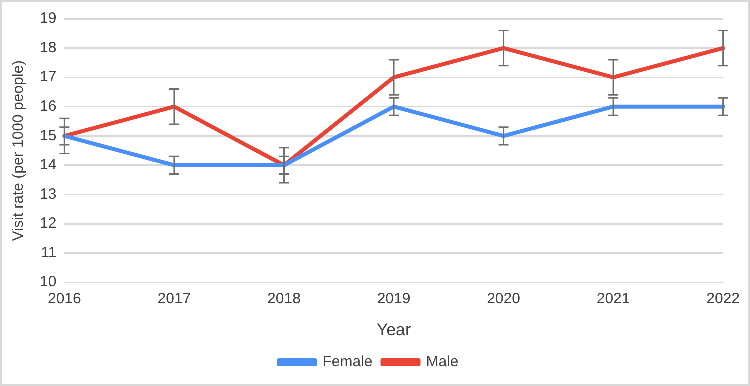 The image size is (750, 386). I want to click on y-tick-label: 13, so click(48, 194).